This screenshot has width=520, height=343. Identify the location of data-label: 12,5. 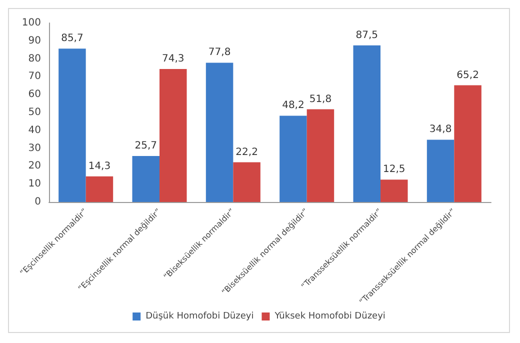
(394, 170).